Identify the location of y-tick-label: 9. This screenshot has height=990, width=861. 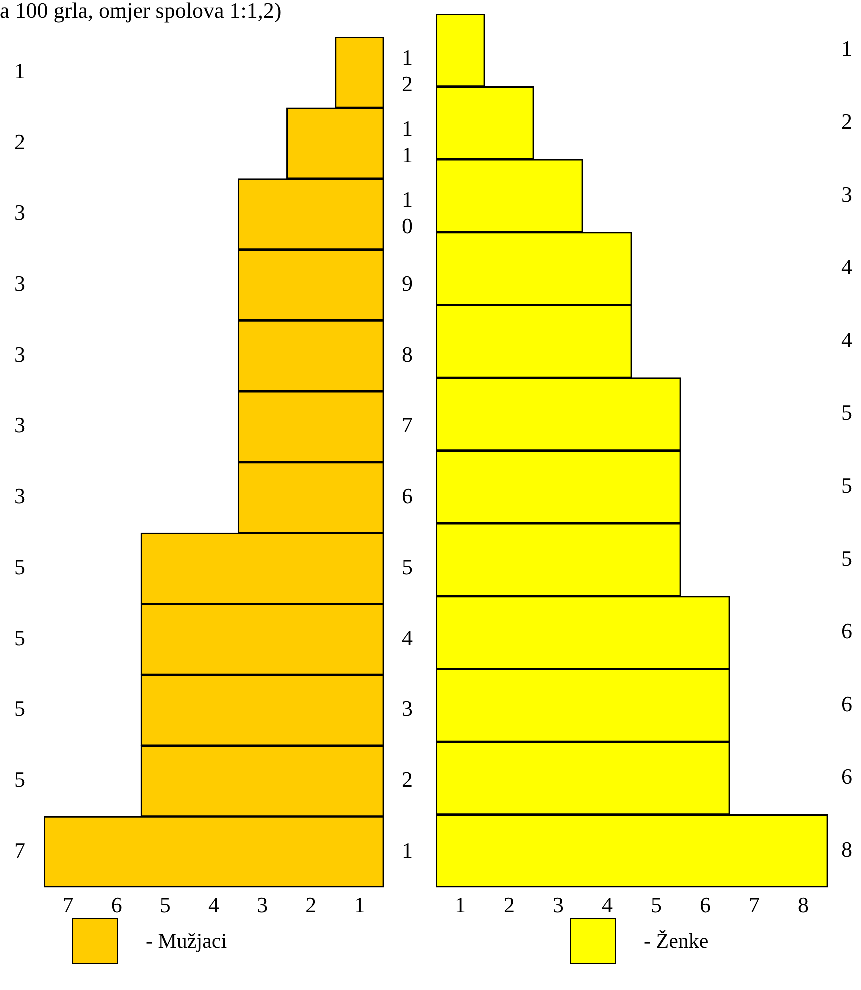
(407, 283).